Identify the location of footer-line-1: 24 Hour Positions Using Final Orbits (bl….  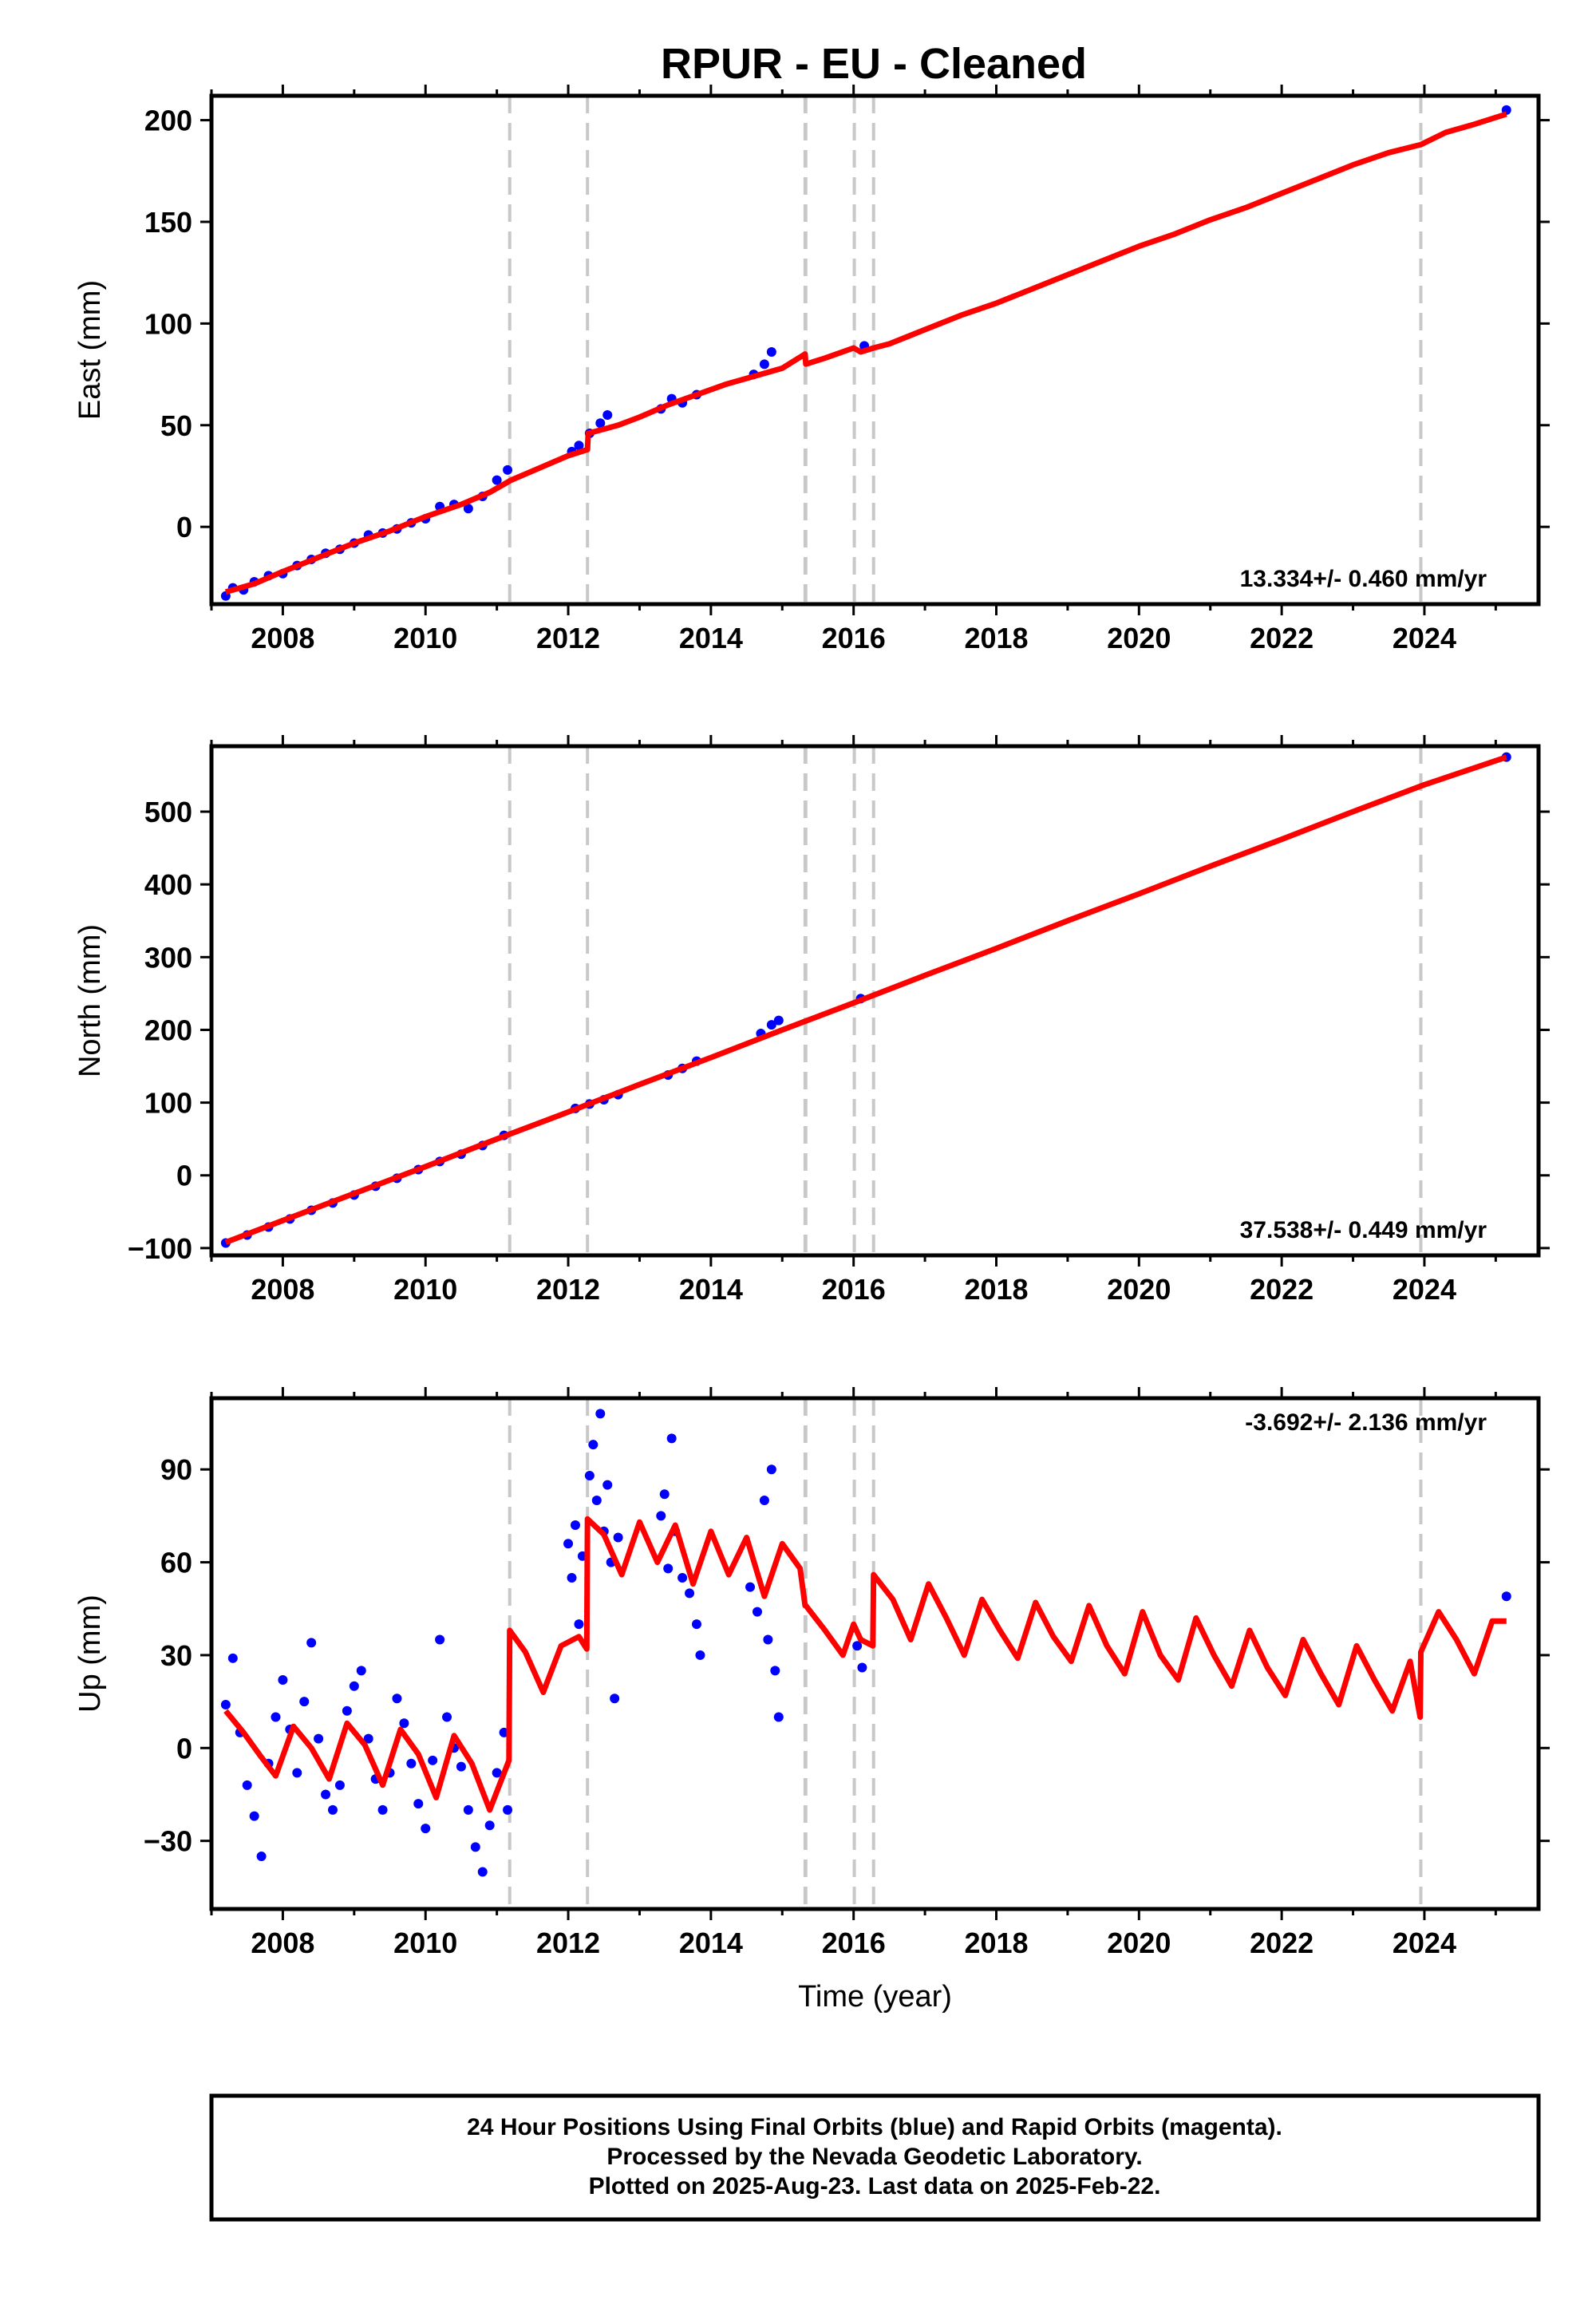
(874, 2127).